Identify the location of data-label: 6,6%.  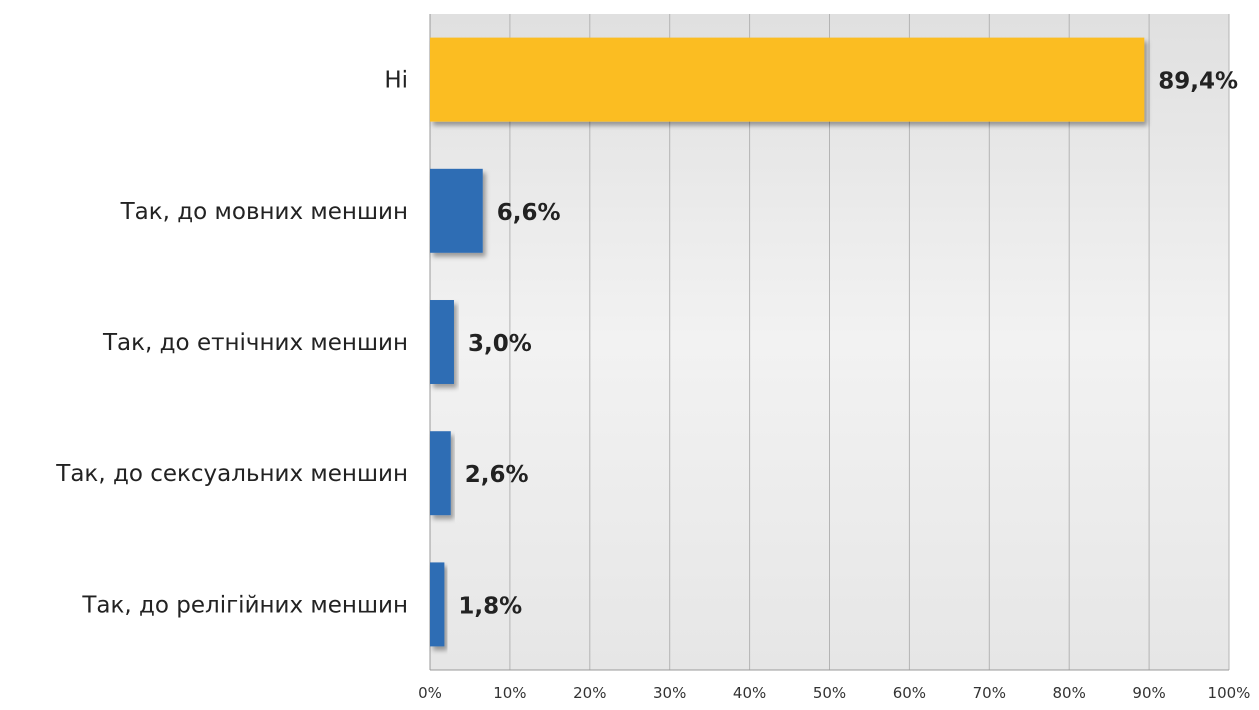
(529, 213).